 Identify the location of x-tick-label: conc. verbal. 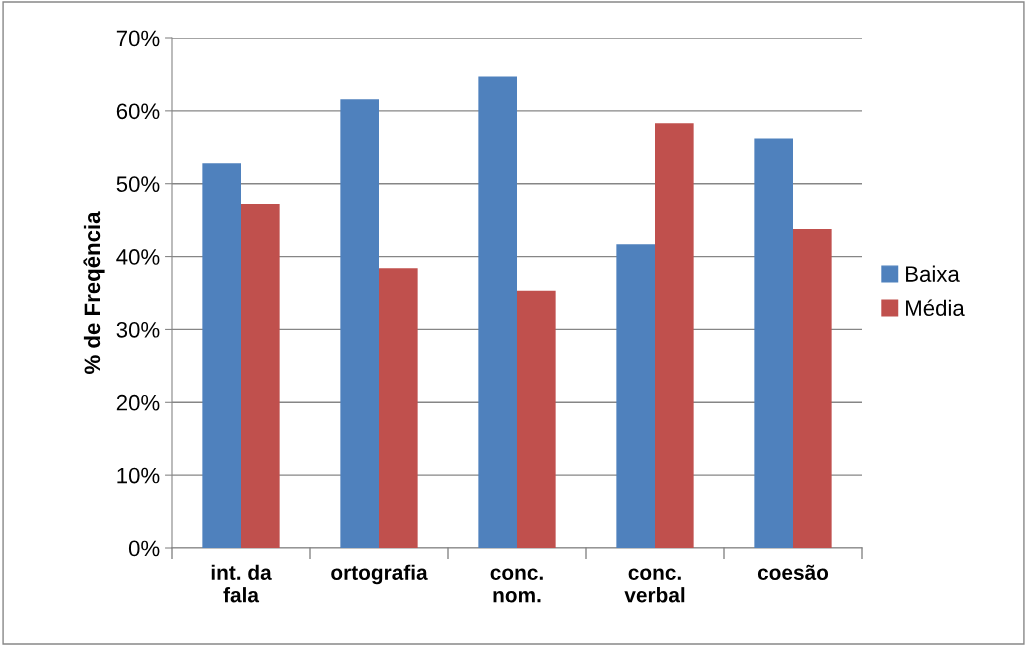
(654, 585).